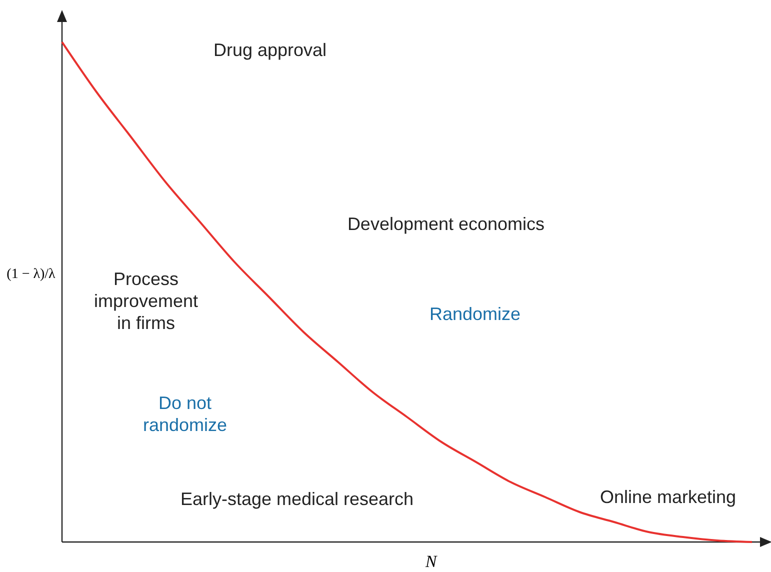 Image resolution: width=771 pixels, height=572 pixels. I want to click on annotation: Process improvement in firms, so click(146, 301).